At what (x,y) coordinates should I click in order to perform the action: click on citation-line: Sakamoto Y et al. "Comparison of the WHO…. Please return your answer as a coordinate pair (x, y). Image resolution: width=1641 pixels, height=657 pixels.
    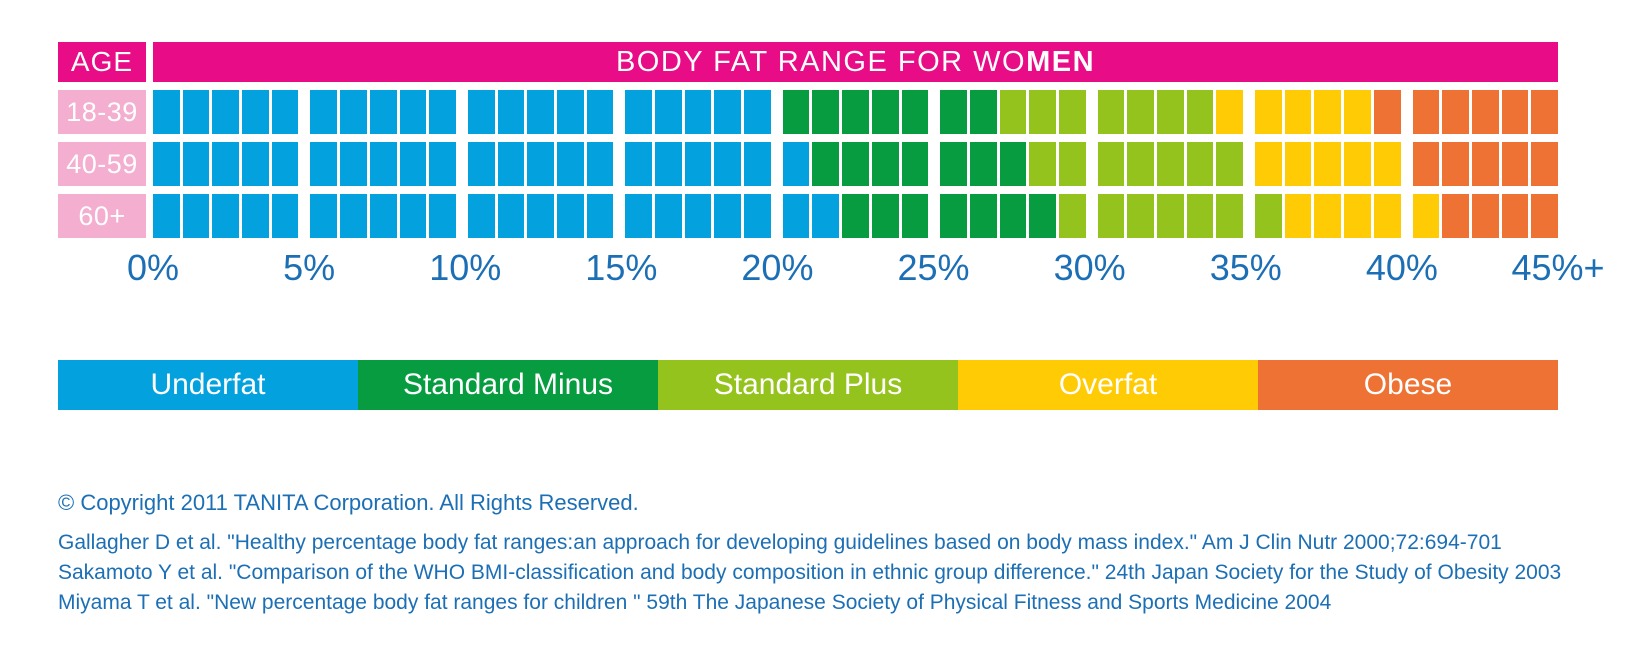
    Looking at the image, I should click on (810, 572).